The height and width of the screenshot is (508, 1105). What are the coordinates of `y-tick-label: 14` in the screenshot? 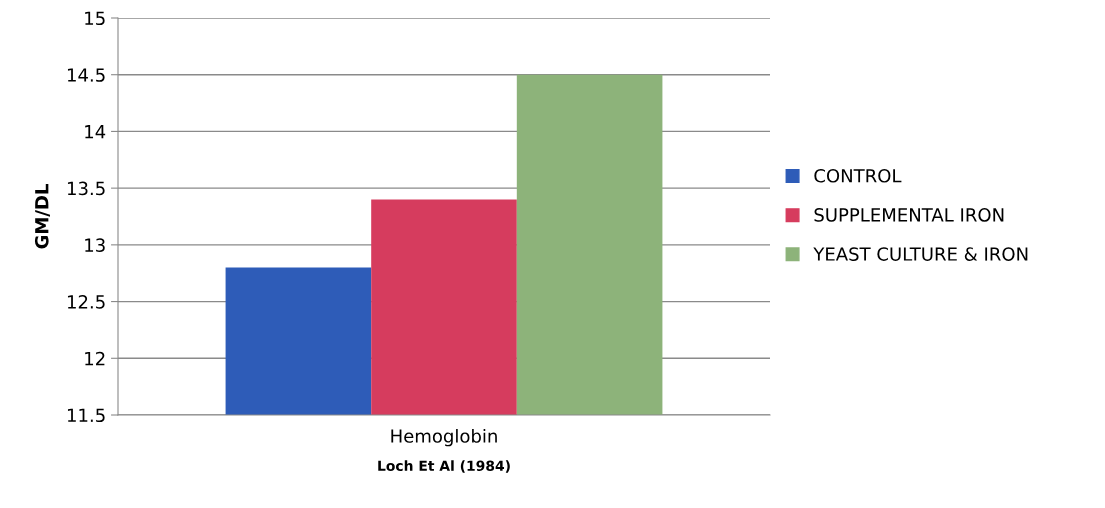 It's located at (95, 132).